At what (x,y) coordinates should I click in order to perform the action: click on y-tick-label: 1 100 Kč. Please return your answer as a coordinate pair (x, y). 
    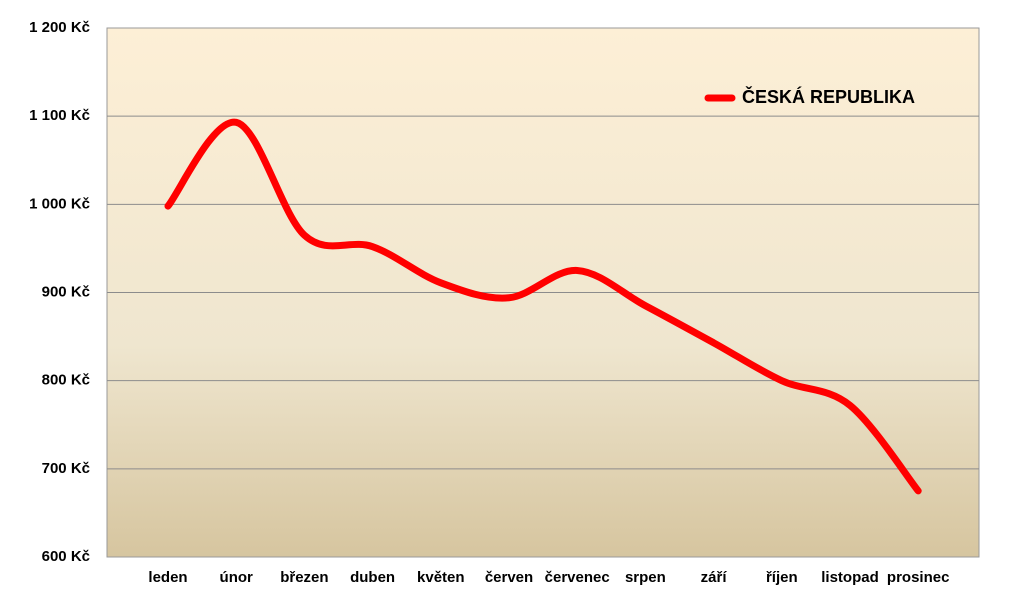
    Looking at the image, I should click on (59, 115).